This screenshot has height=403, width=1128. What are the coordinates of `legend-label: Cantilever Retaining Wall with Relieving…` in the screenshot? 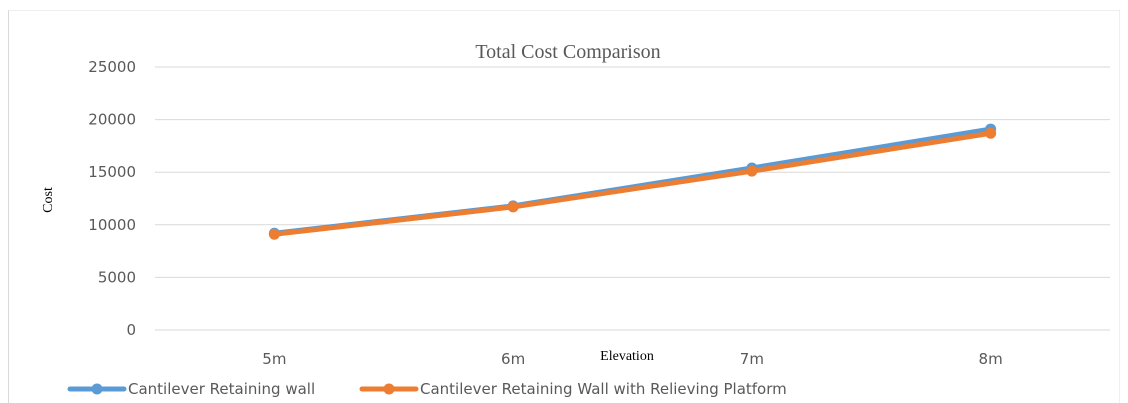 It's located at (603, 389).